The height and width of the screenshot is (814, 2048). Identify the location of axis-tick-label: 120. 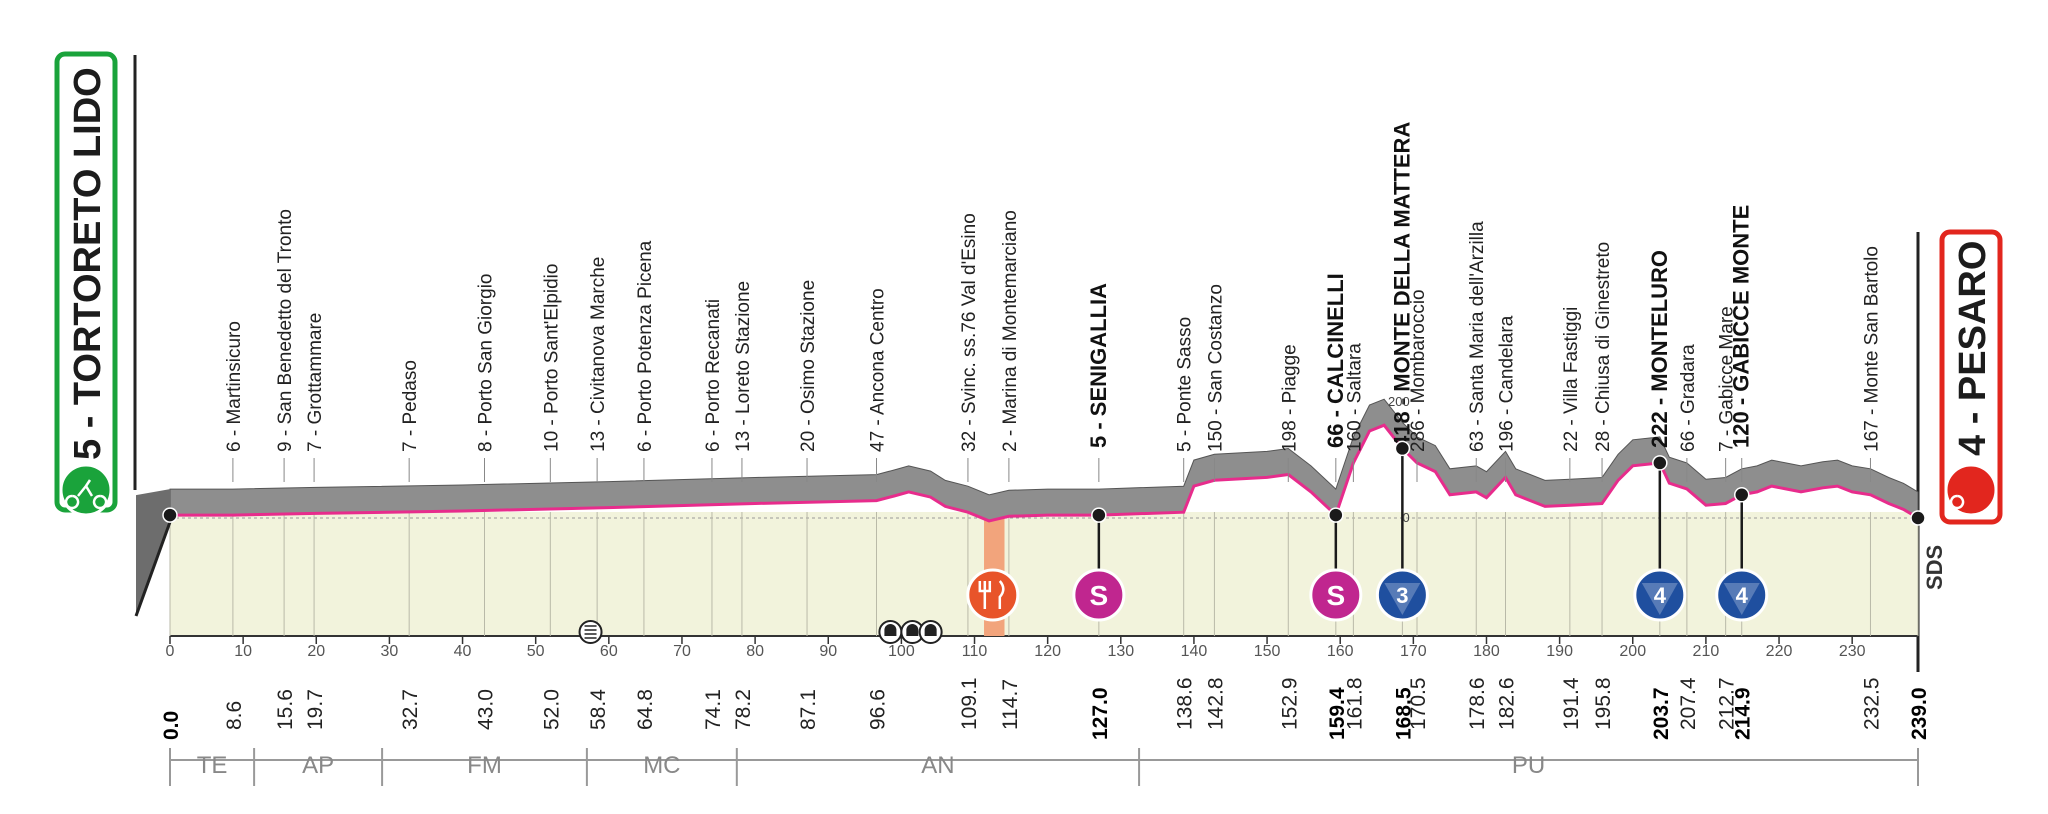
(1047, 651).